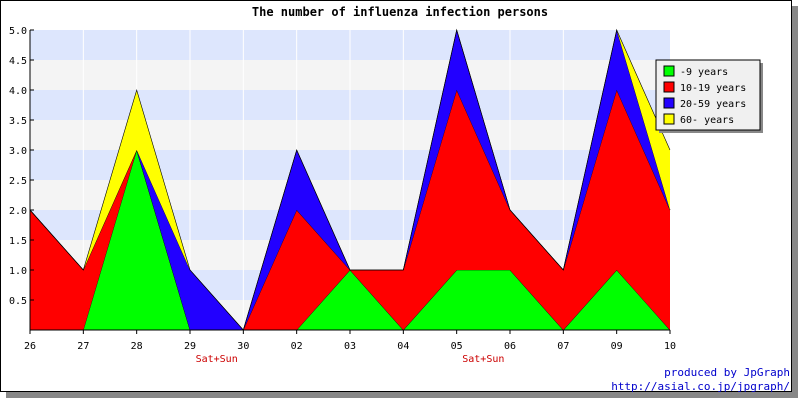 The height and width of the screenshot is (400, 800). Describe the element at coordinates (190, 346) in the screenshot. I see `x-tick-label: 29` at that location.